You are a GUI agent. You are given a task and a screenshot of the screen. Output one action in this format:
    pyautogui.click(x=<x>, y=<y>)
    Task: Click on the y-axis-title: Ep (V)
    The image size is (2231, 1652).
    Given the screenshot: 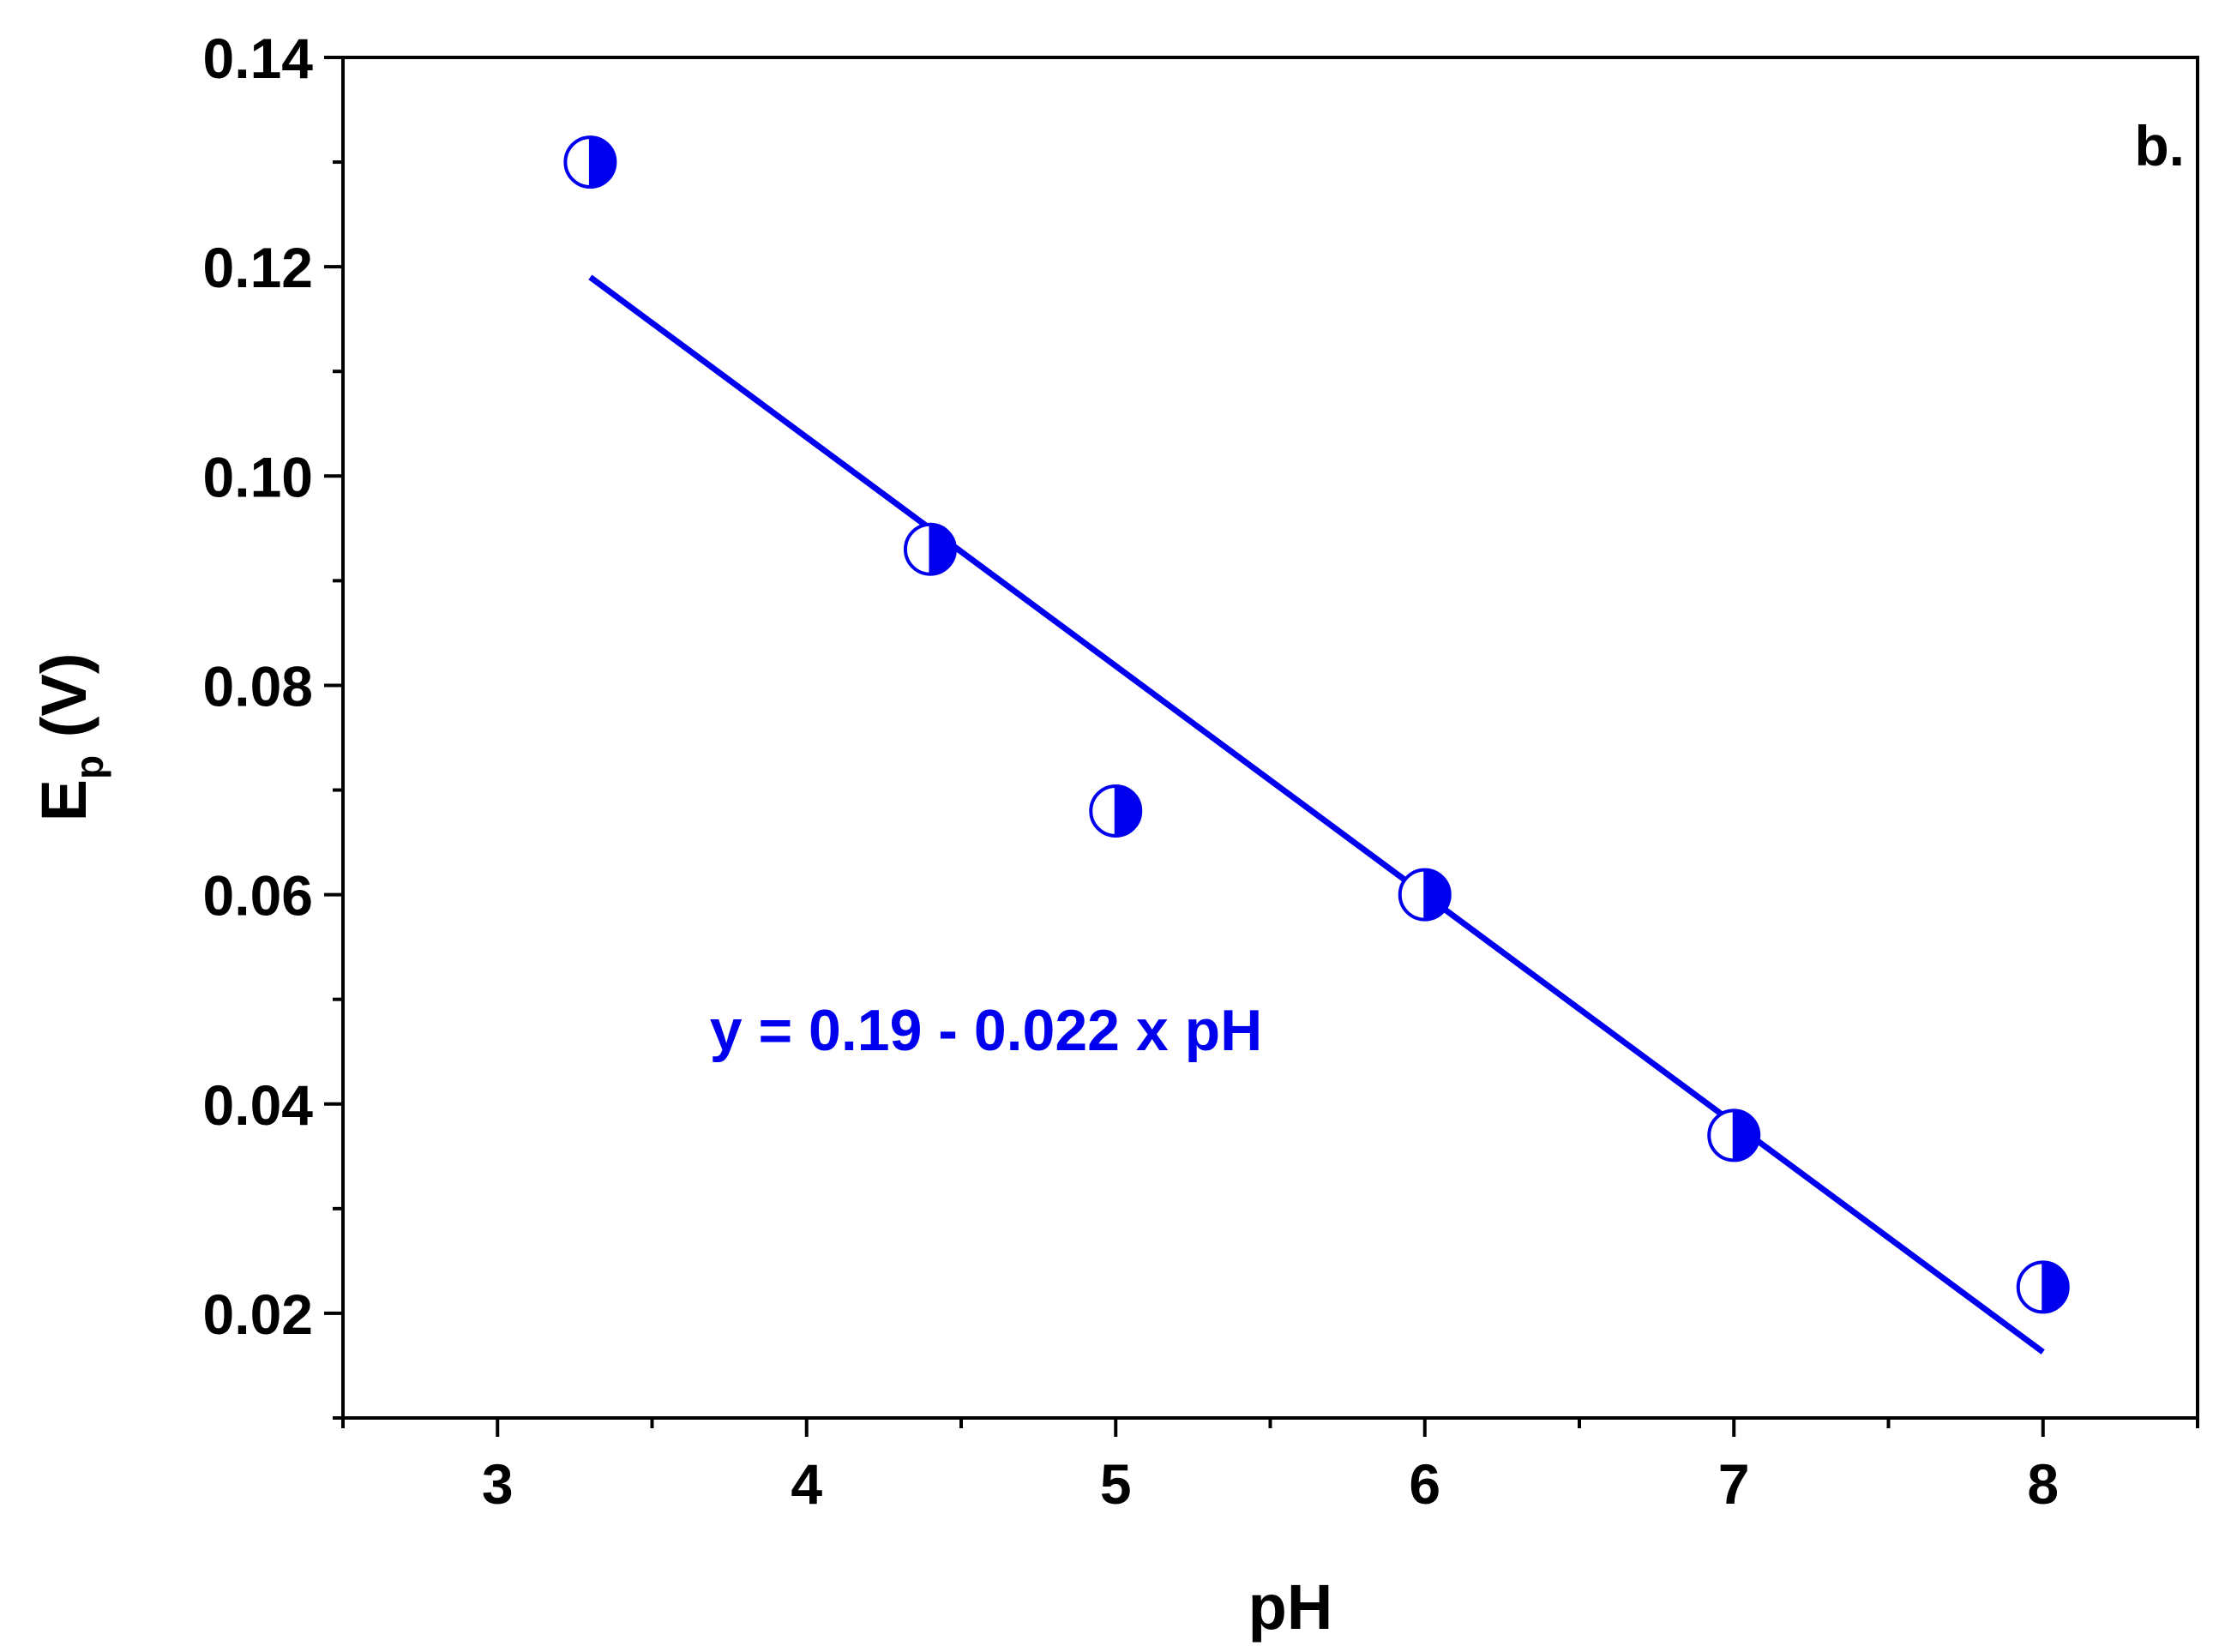 What is the action you would take?
    pyautogui.click(x=69, y=737)
    